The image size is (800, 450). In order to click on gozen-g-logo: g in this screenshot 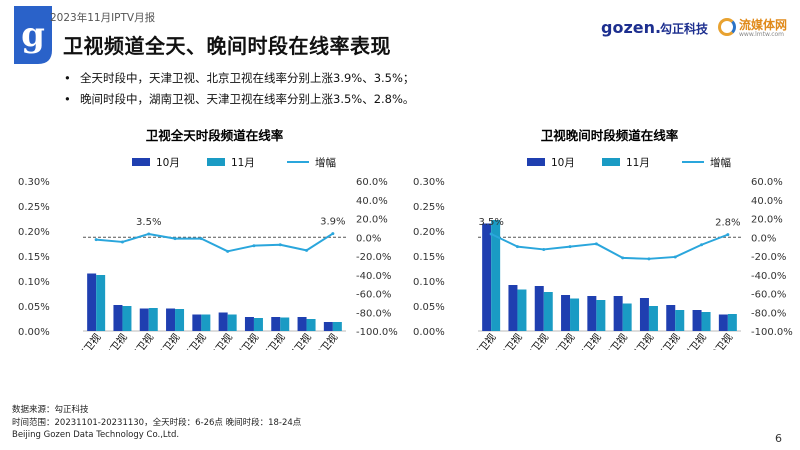, I will do `click(33, 35)`.